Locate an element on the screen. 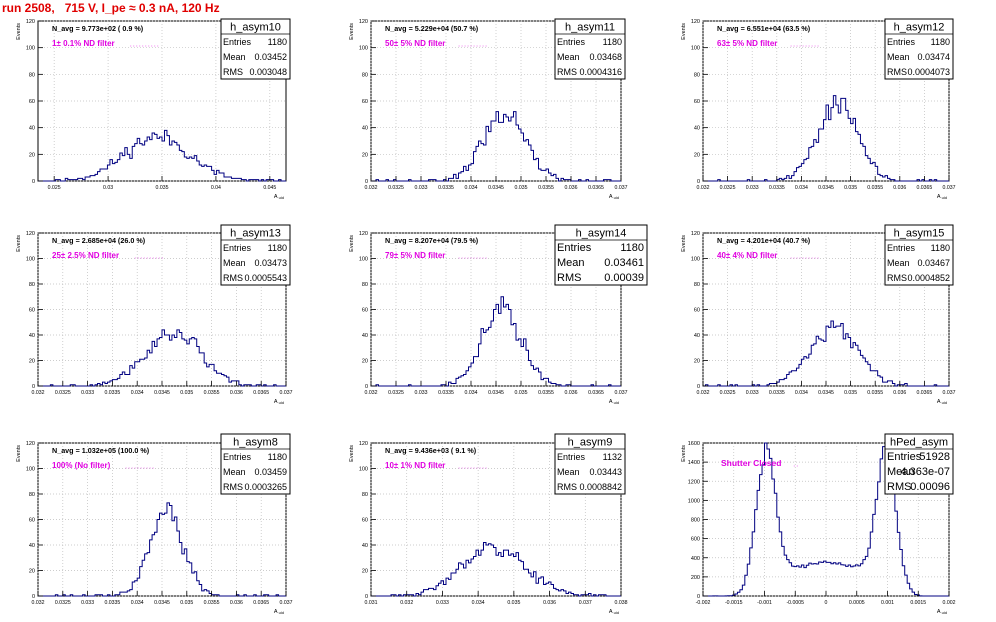 The image size is (996, 622). x-tick-label: -0.0005 is located at coordinates (795, 603).